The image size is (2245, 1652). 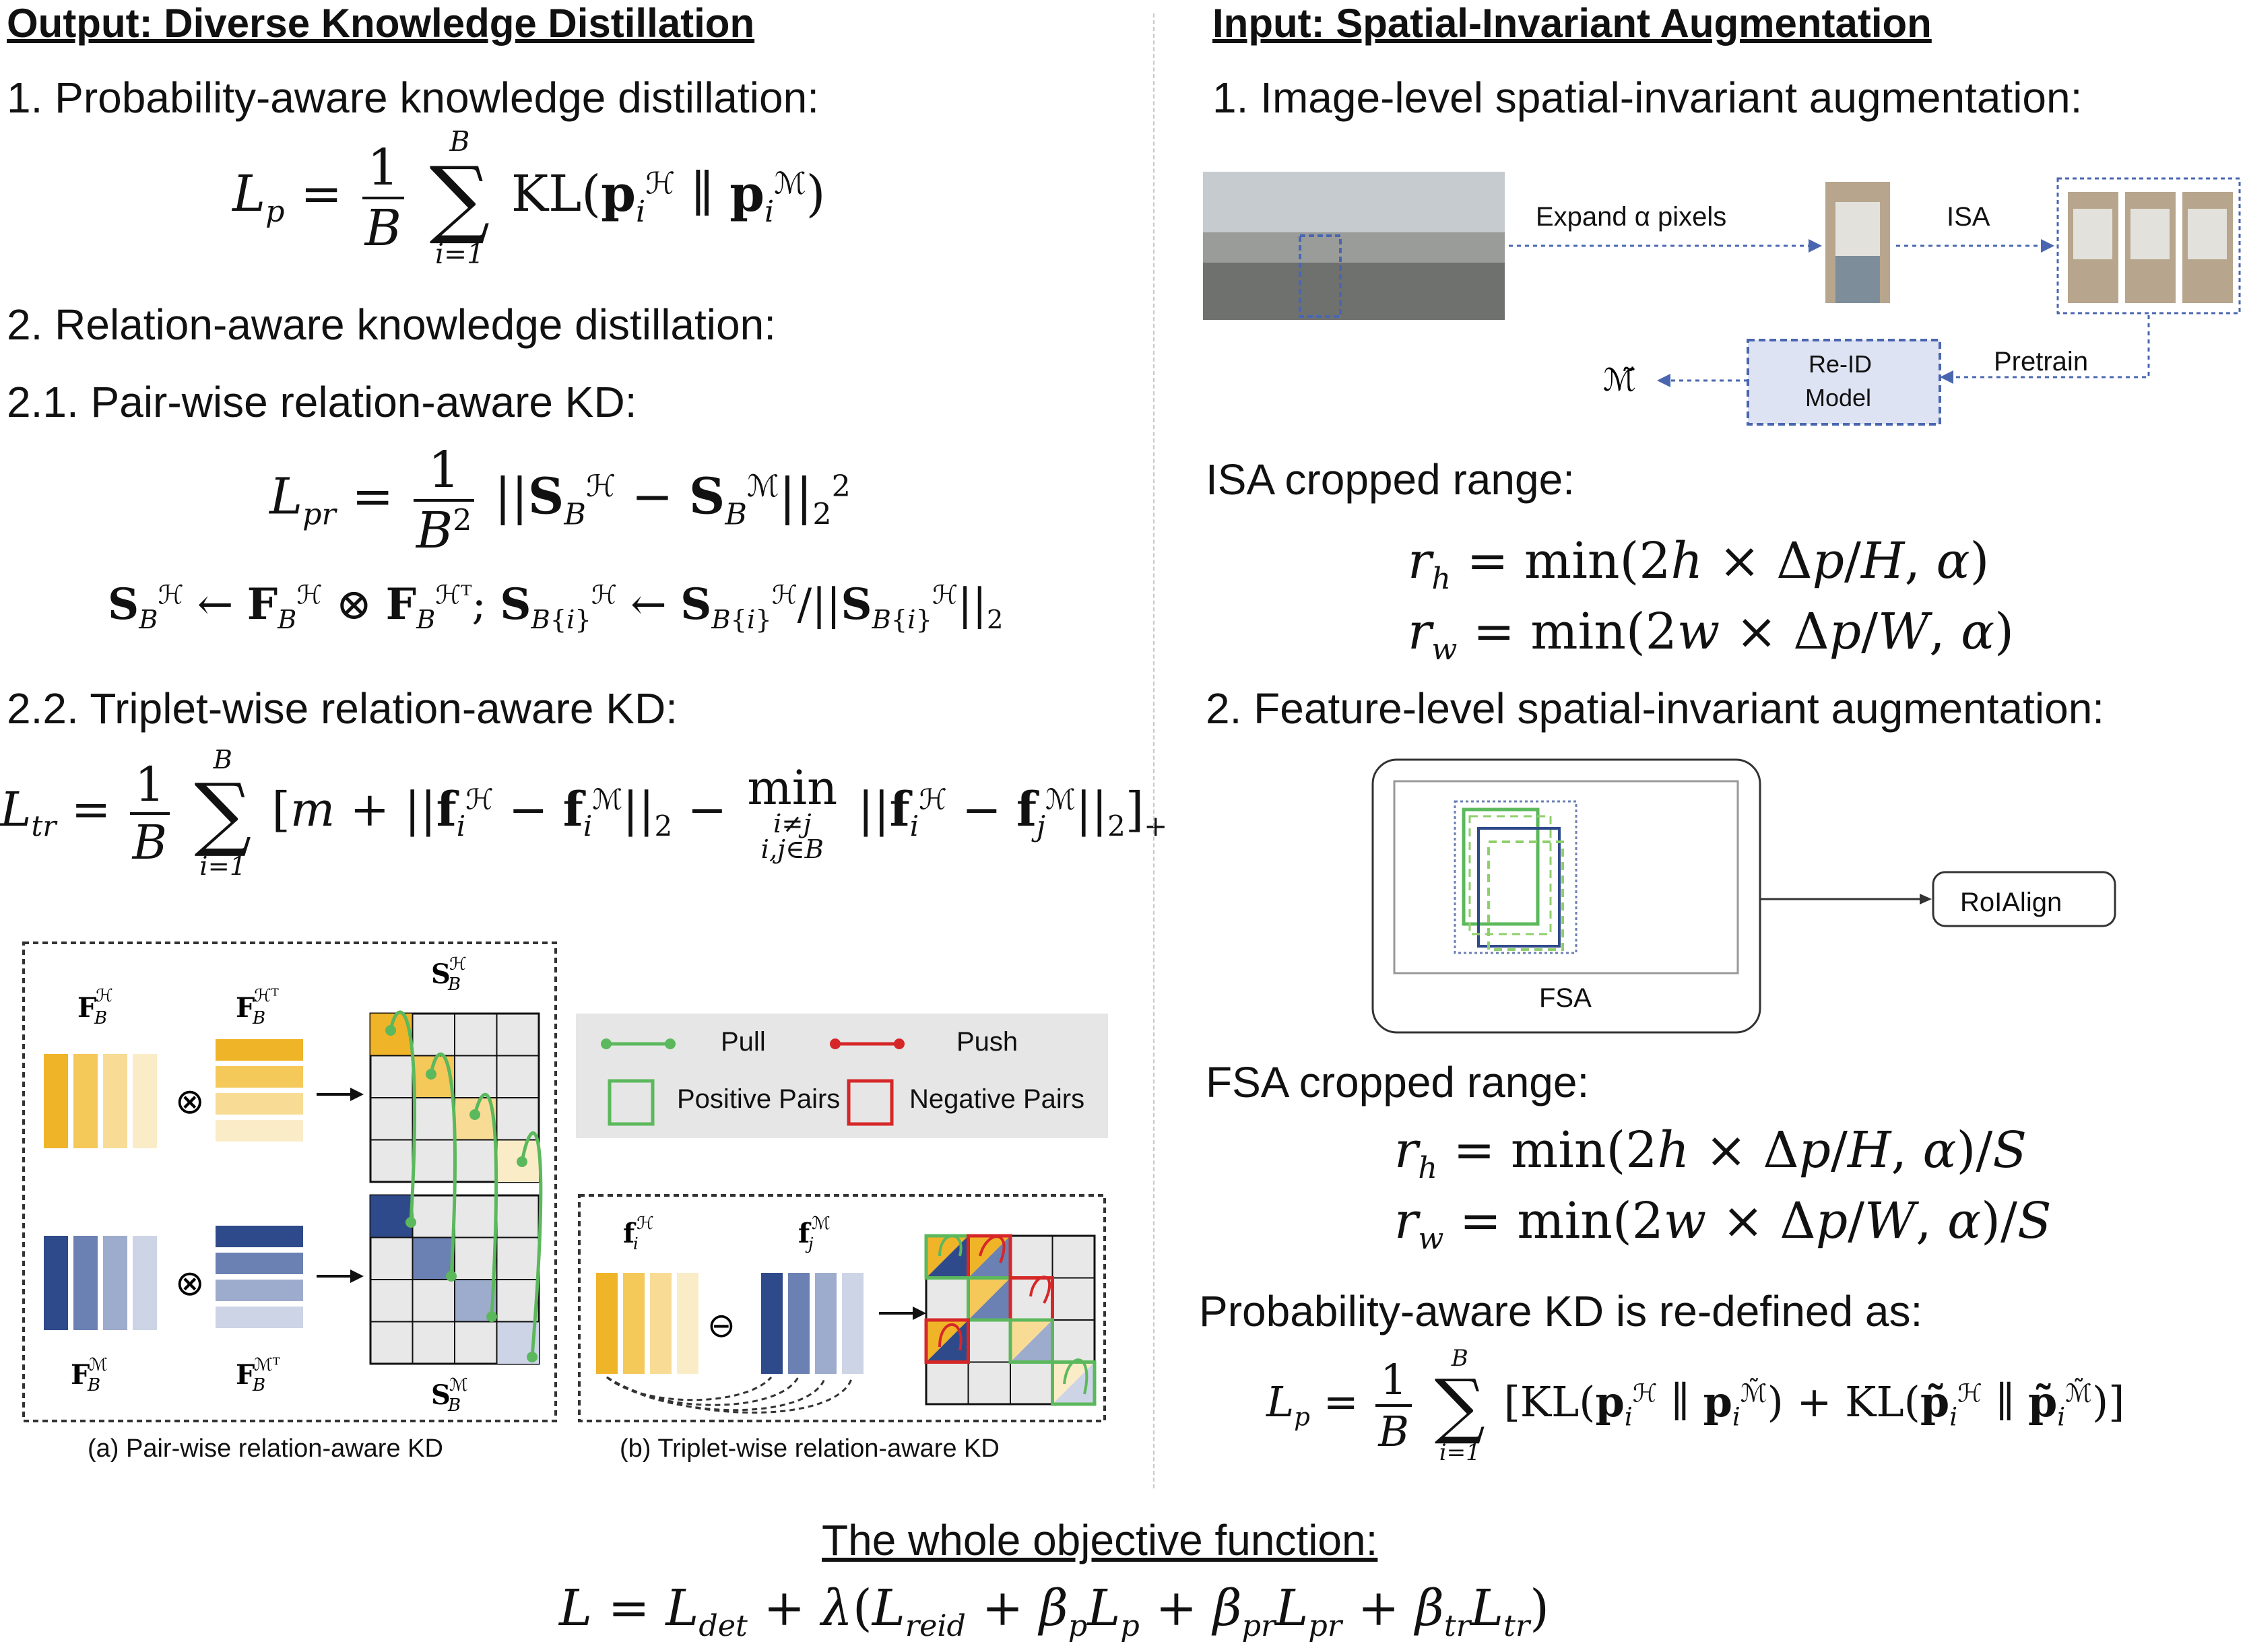 I want to click on equation-isa-rw: rw = min(2w × Δp/W, α), so click(x=1711, y=635).